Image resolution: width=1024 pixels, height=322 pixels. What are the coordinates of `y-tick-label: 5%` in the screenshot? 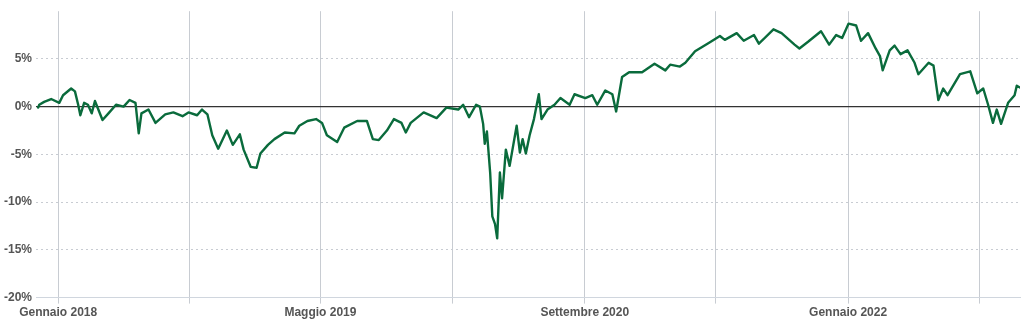 It's located at (23, 58).